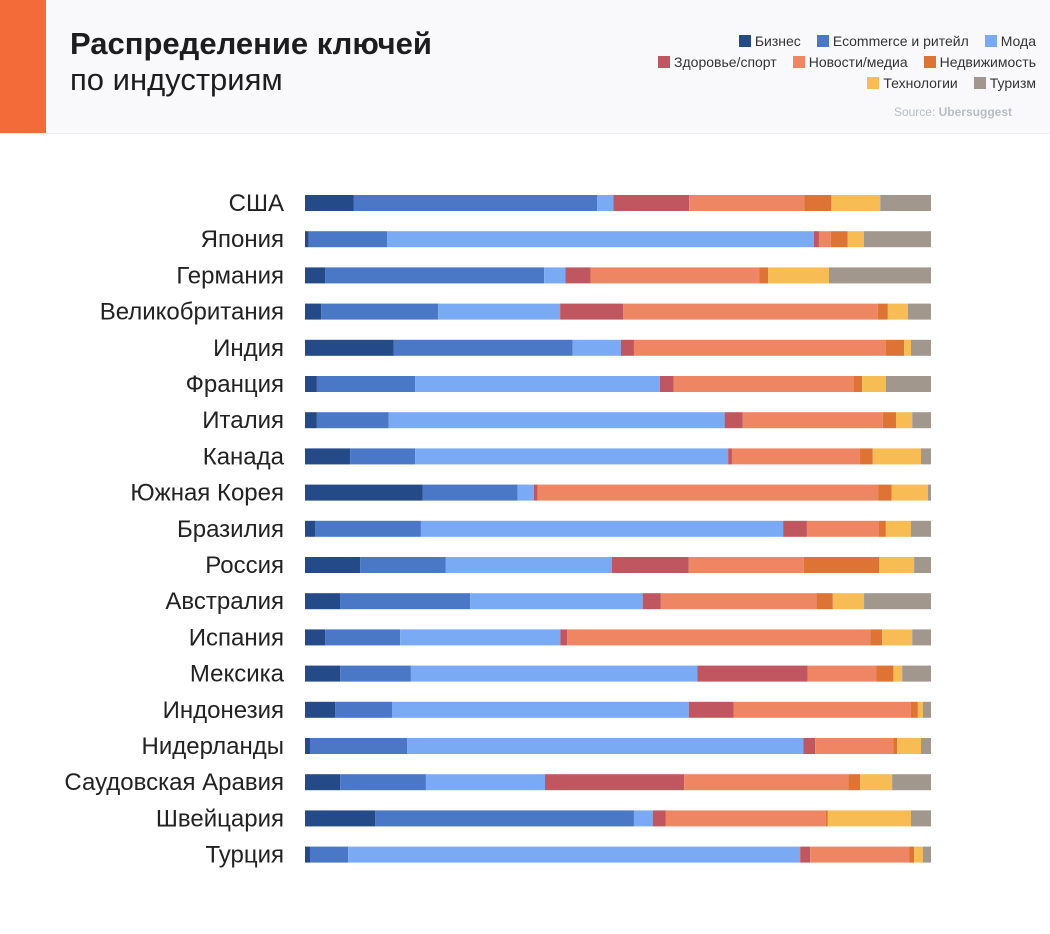 The width and height of the screenshot is (1050, 934). I want to click on legend-item: Недвижимость, so click(979, 61).